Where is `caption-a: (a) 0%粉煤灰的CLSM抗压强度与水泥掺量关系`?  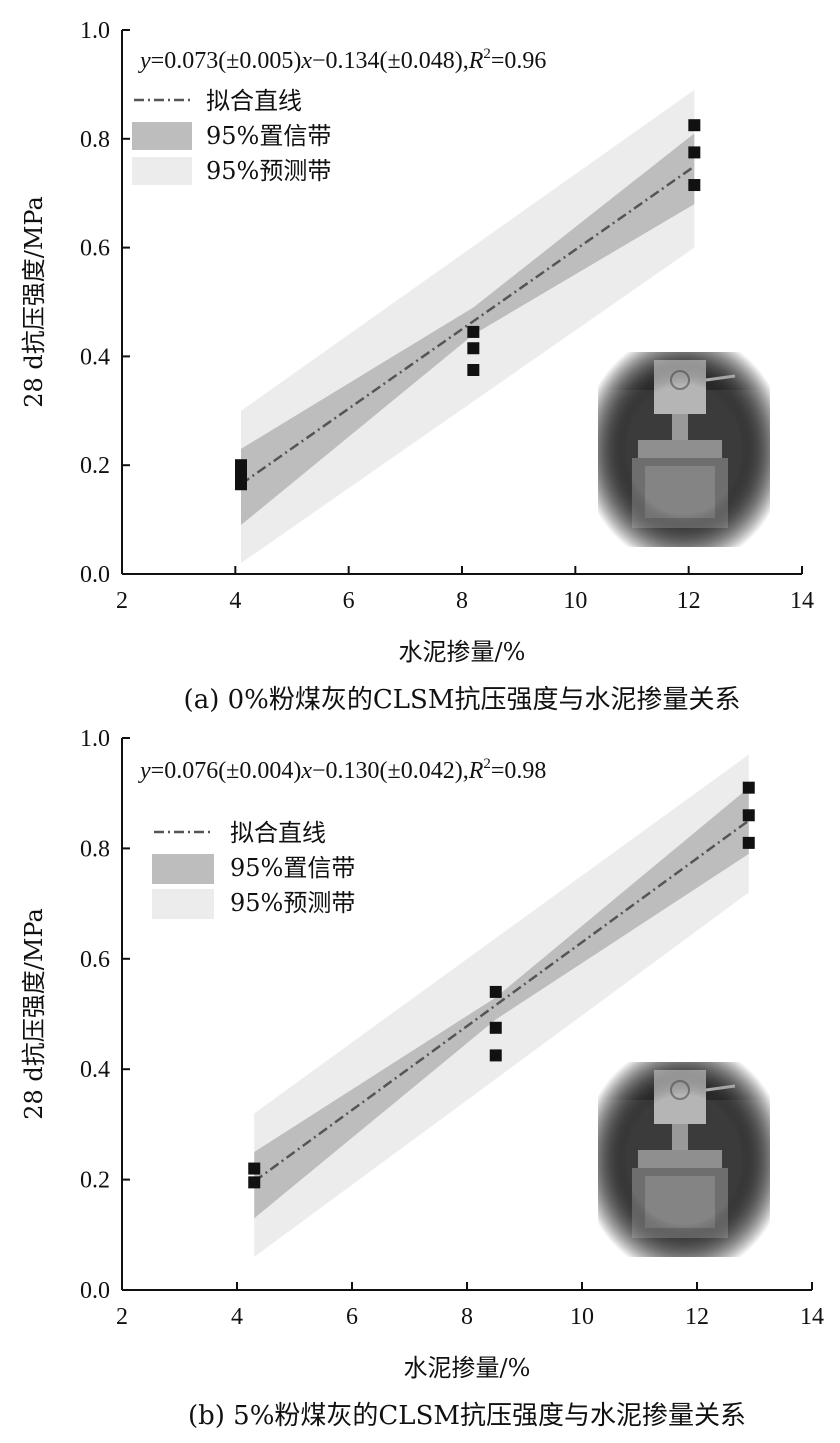 caption-a: (a) 0%粉煤灰的CLSM抗压强度与水泥掺量关系 is located at coordinates (462, 700).